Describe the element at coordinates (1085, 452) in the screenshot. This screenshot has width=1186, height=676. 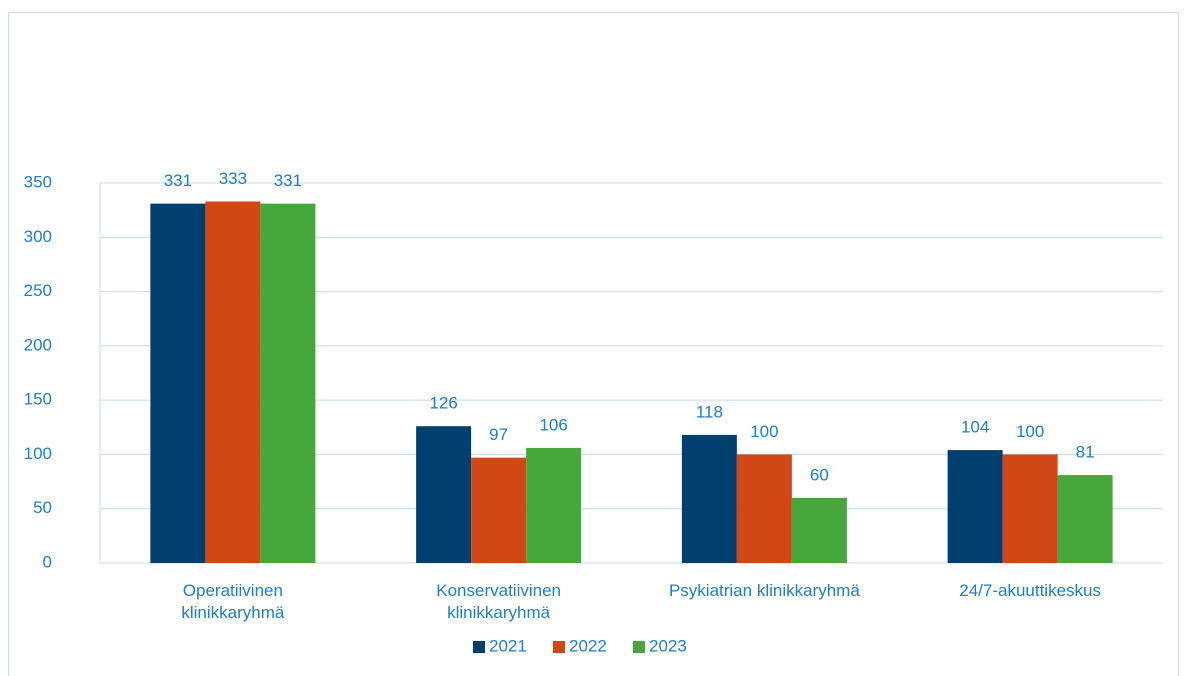
I see `data-label: 81` at that location.